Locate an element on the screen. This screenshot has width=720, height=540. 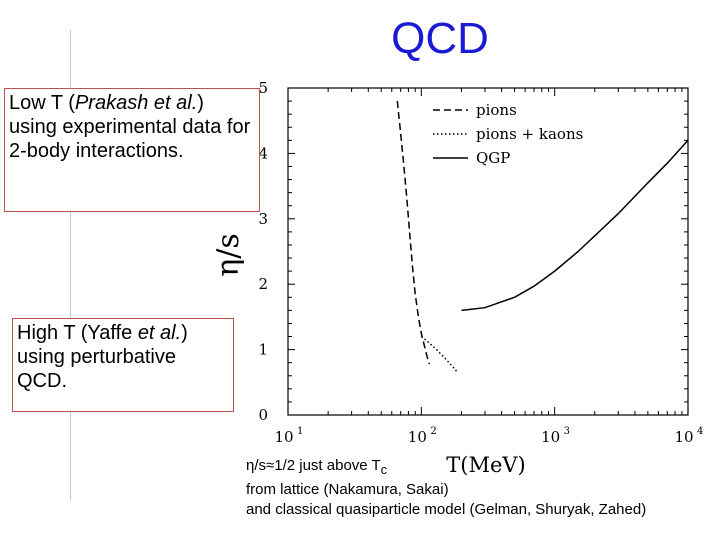
y-tick-label: 2 is located at coordinates (263, 284).